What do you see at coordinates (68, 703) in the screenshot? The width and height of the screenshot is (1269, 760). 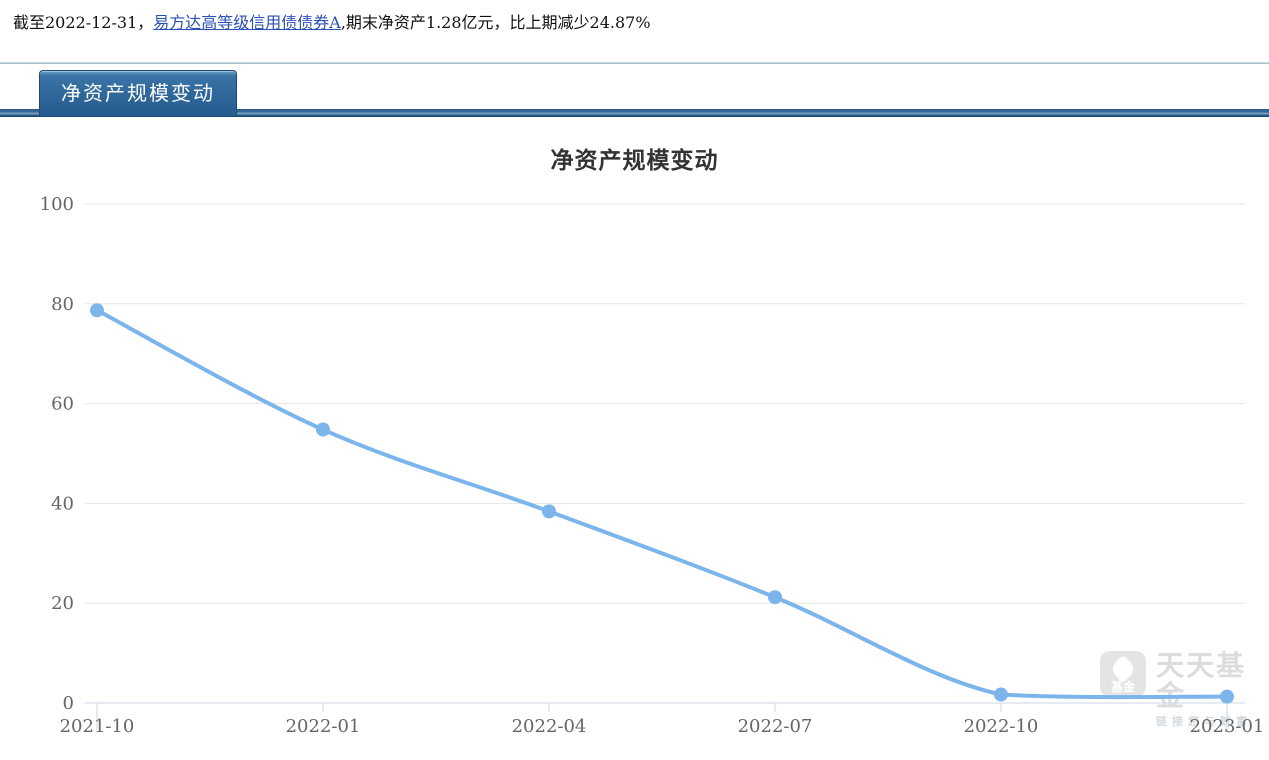 I see `y-axis-label: 0` at bounding box center [68, 703].